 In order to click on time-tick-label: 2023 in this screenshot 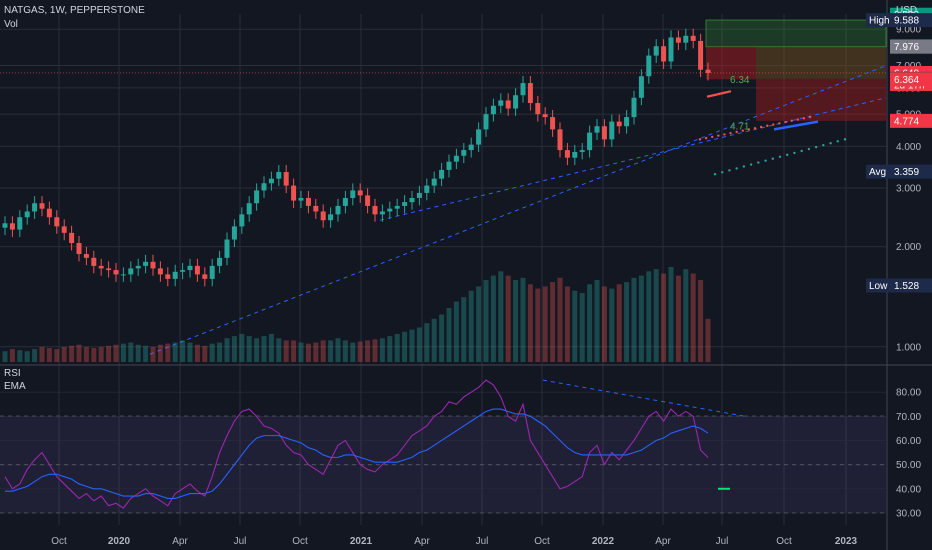, I will do `click(846, 541)`.